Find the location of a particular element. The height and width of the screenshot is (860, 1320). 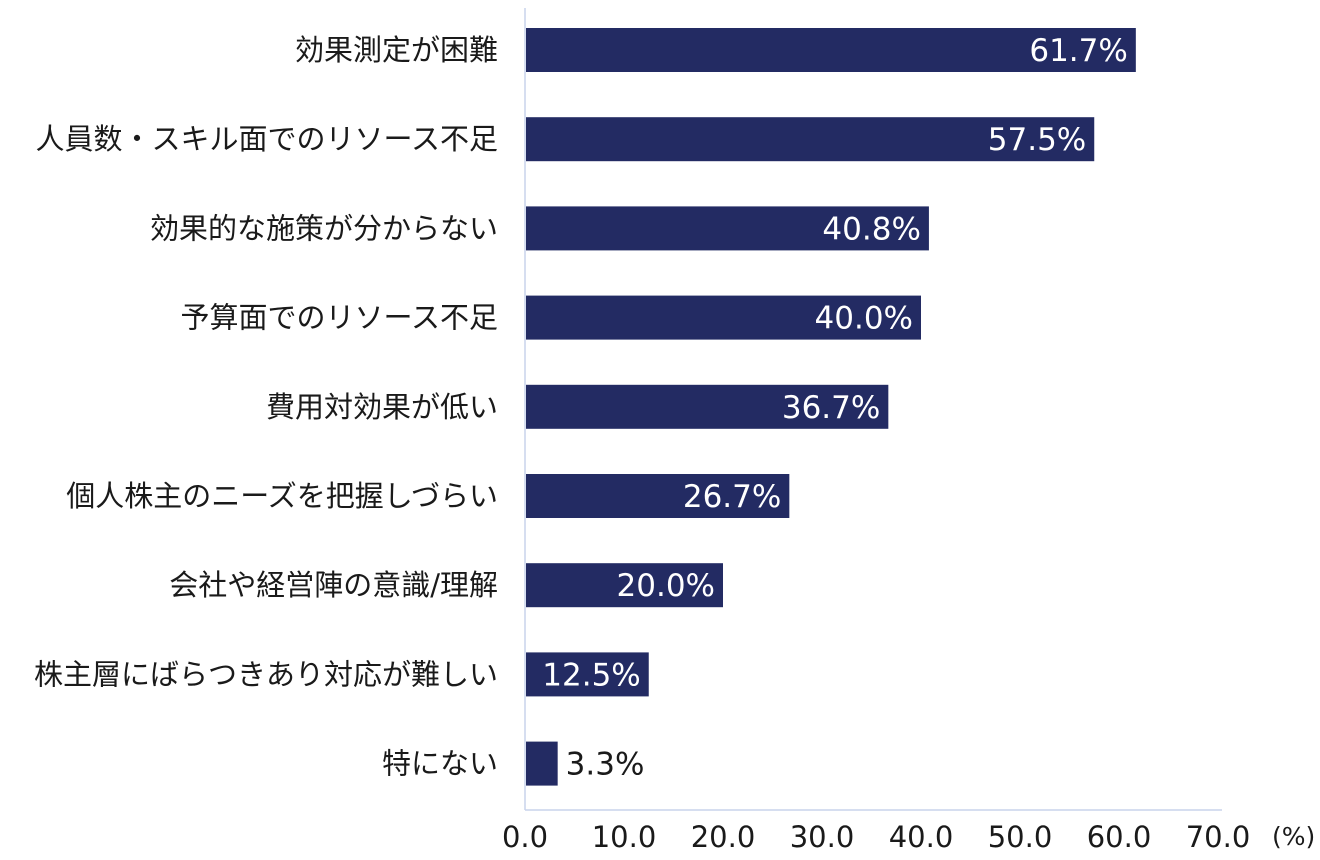

category-label: 個人株主のニーズを把握しづらい is located at coordinates (282, 496).